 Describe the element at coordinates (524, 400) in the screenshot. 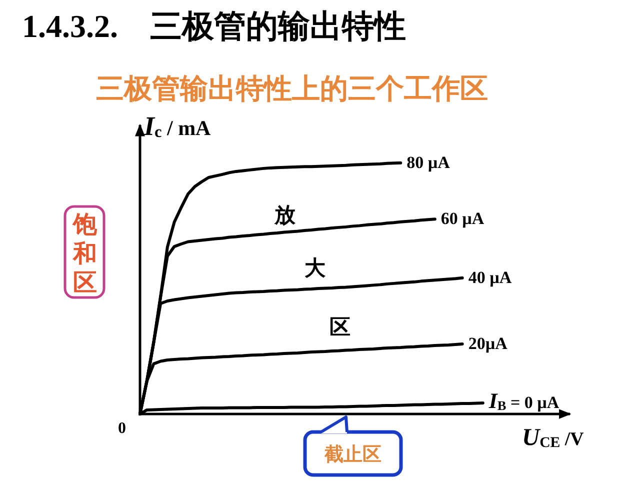

I see `series-label: I$_{B}$ = 0 µA` at that location.